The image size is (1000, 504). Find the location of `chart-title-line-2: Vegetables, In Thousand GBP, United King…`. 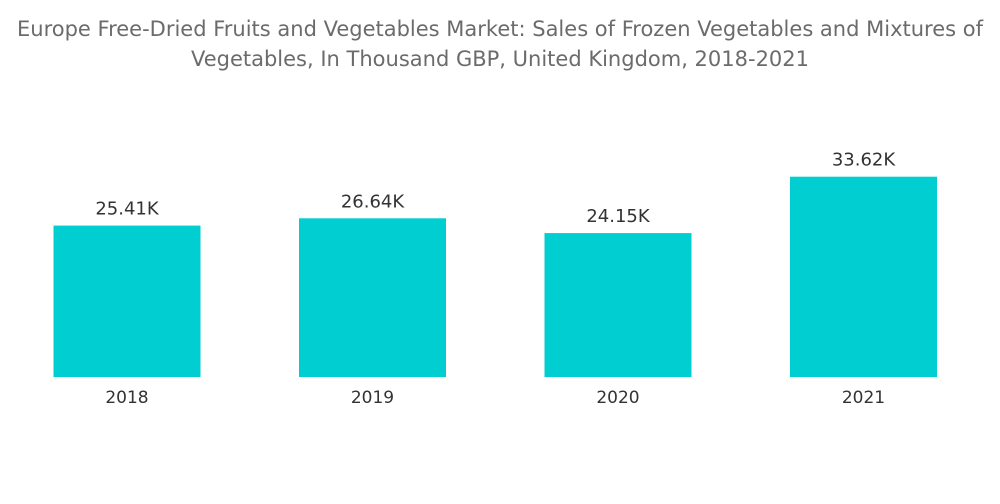

chart-title-line-2: Vegetables, In Thousand GBP, United King… is located at coordinates (500, 59).